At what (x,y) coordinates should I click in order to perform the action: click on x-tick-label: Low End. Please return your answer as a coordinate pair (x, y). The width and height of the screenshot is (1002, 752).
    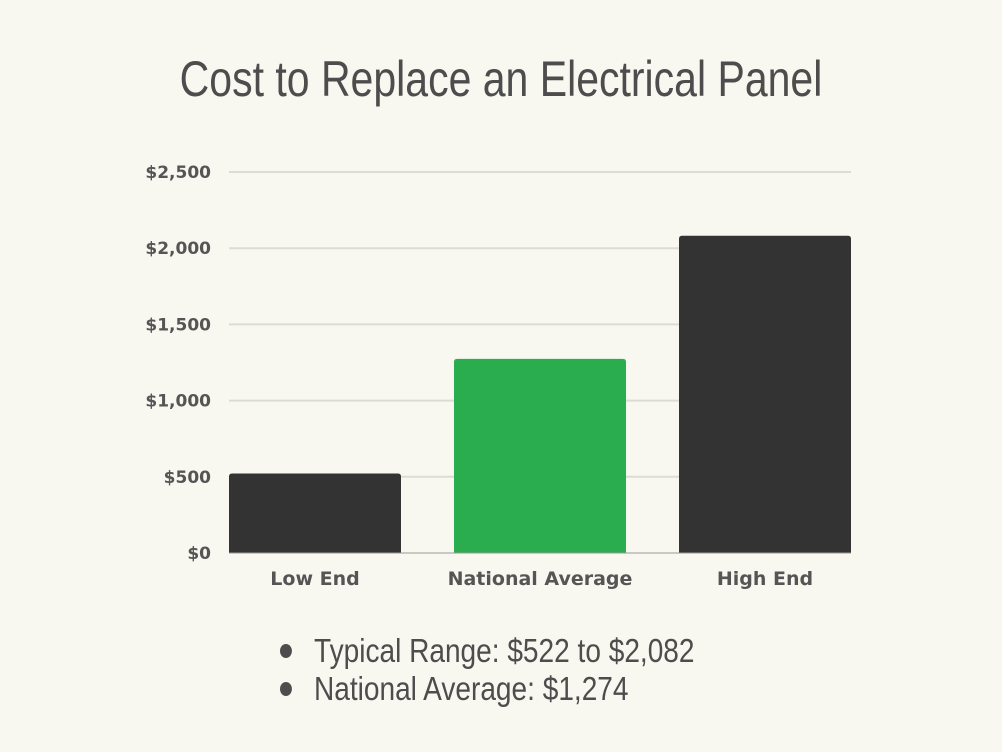
    Looking at the image, I should click on (314, 579).